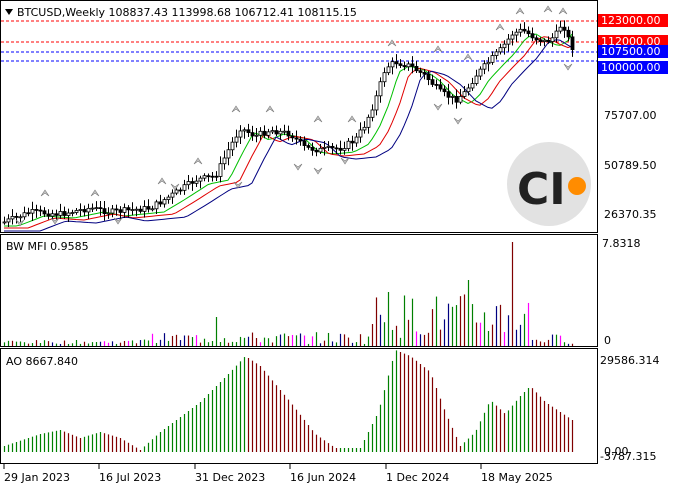  I want to click on level-tag-text: 112000.00, so click(631, 41).